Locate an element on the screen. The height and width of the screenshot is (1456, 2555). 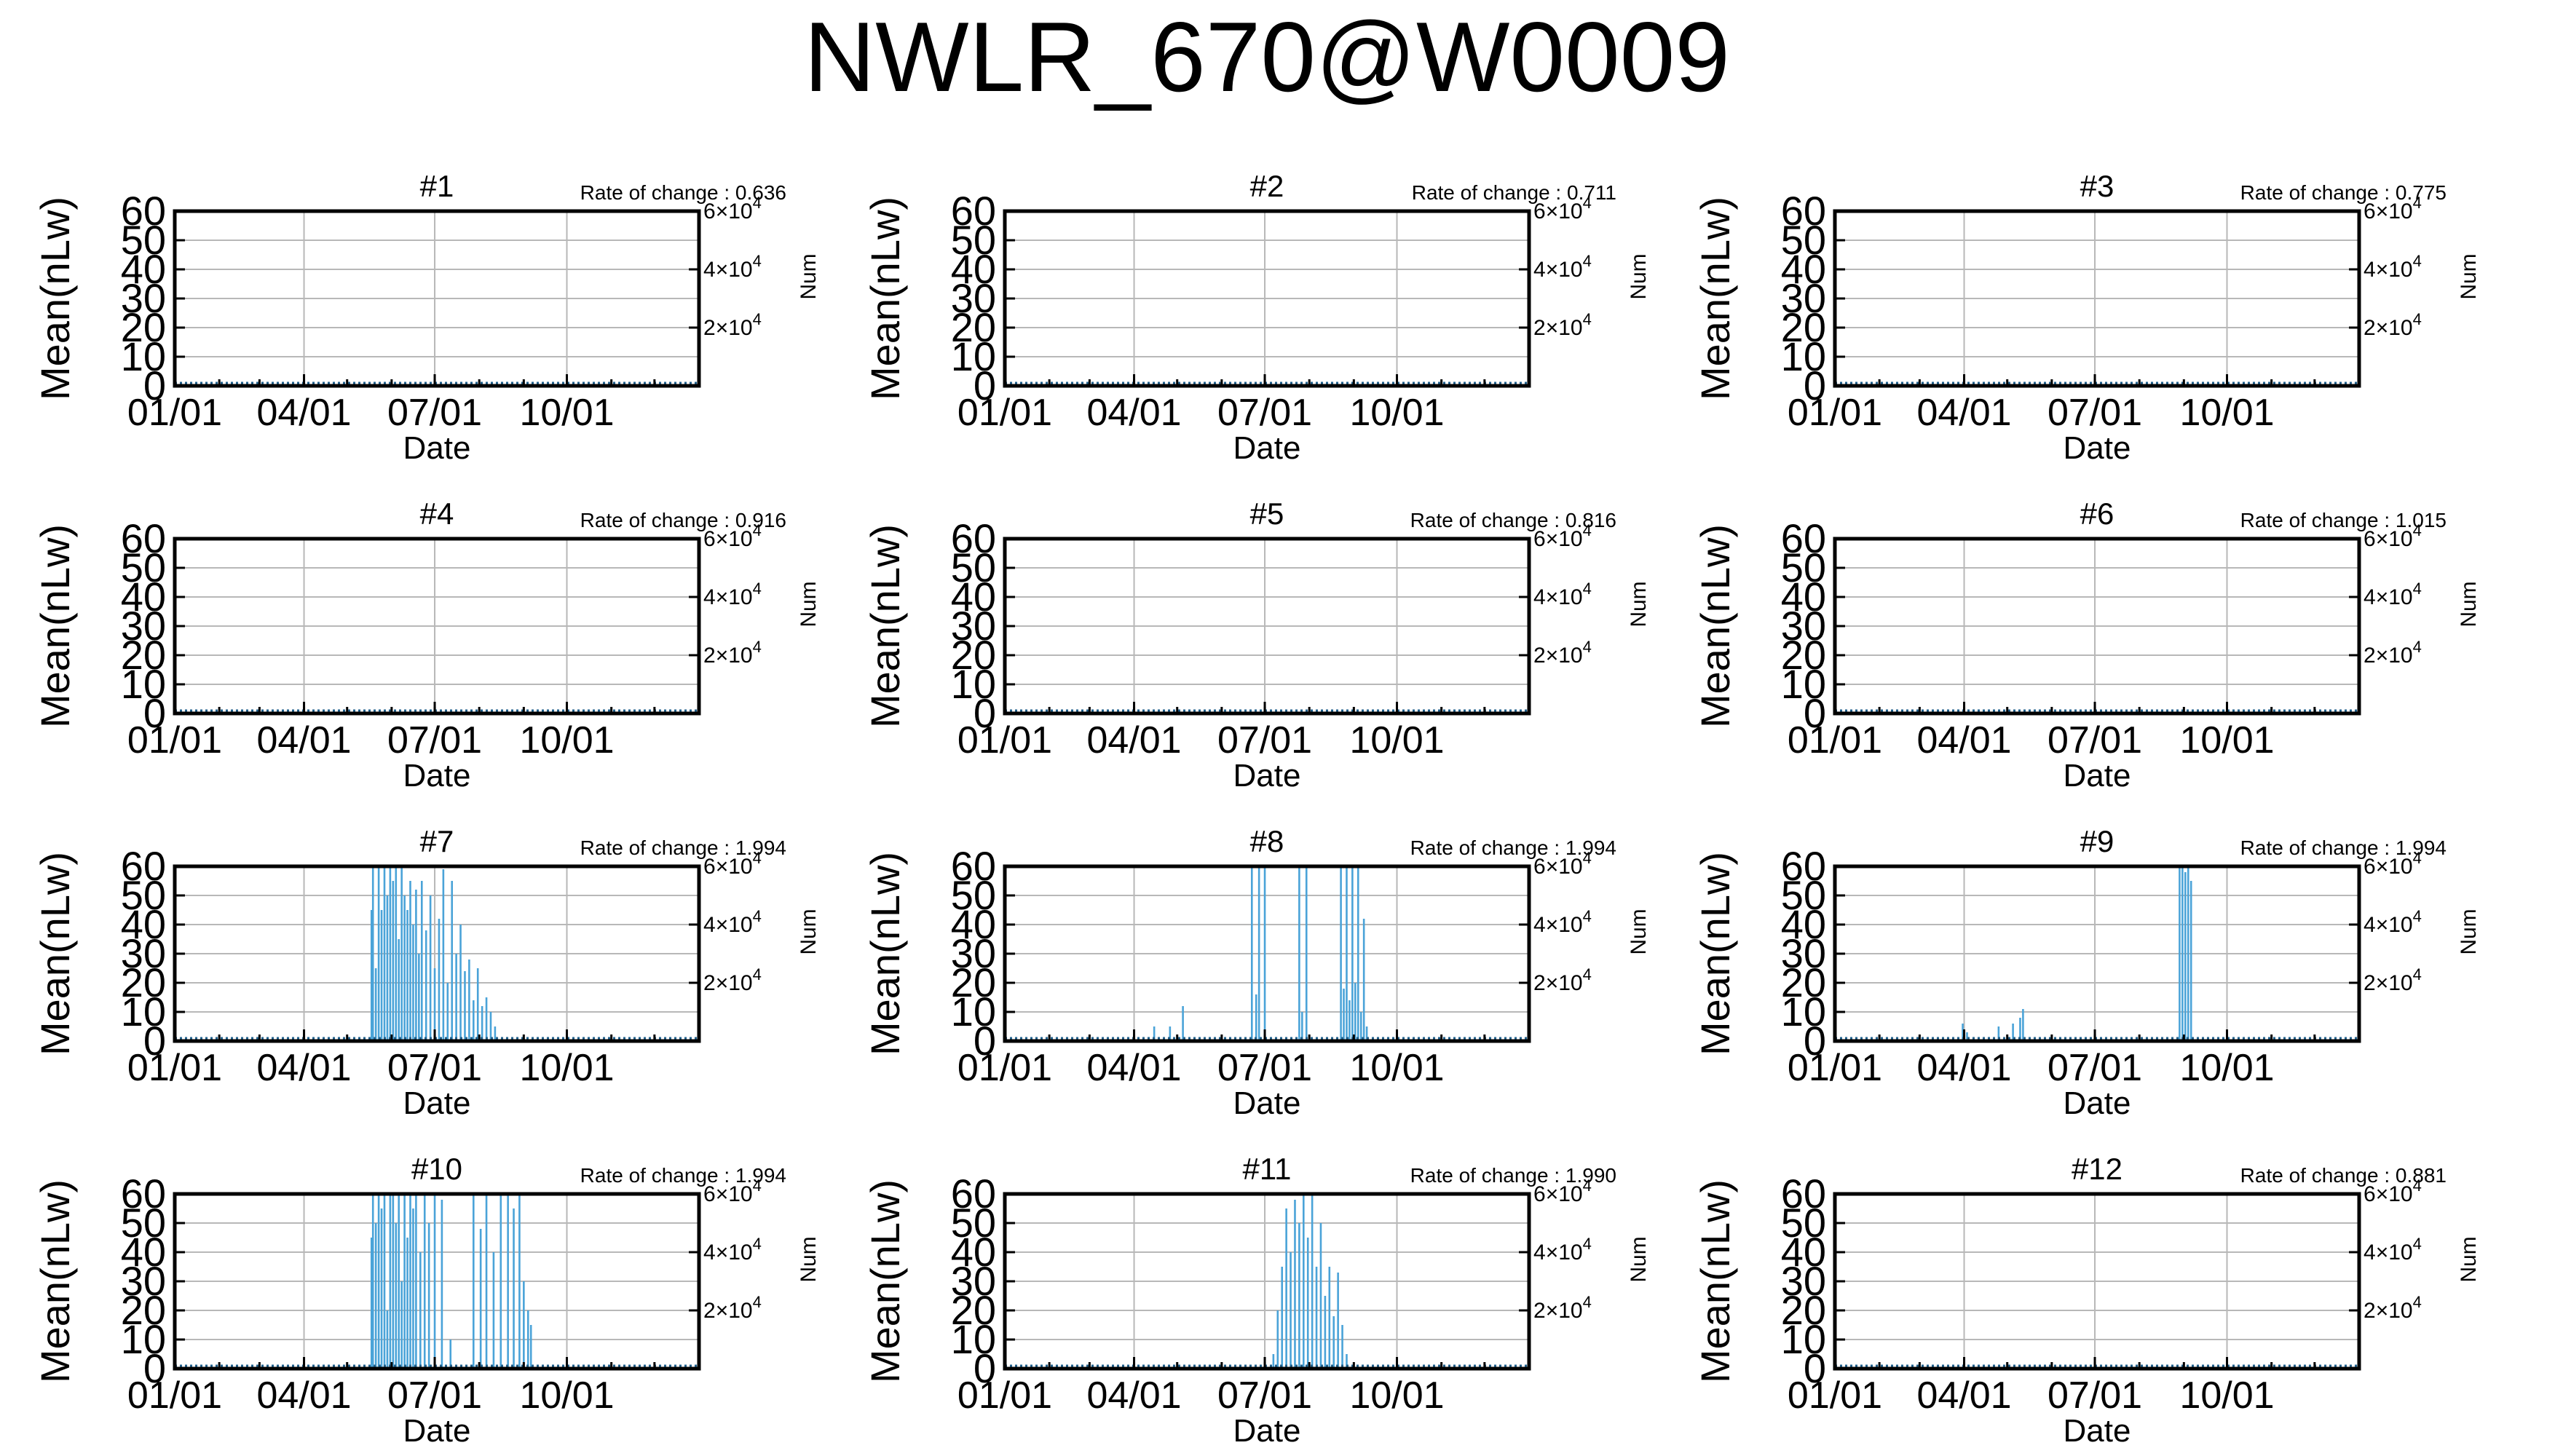
rate-of-change: Rate of change : 1.990 is located at coordinates (1513, 1175).